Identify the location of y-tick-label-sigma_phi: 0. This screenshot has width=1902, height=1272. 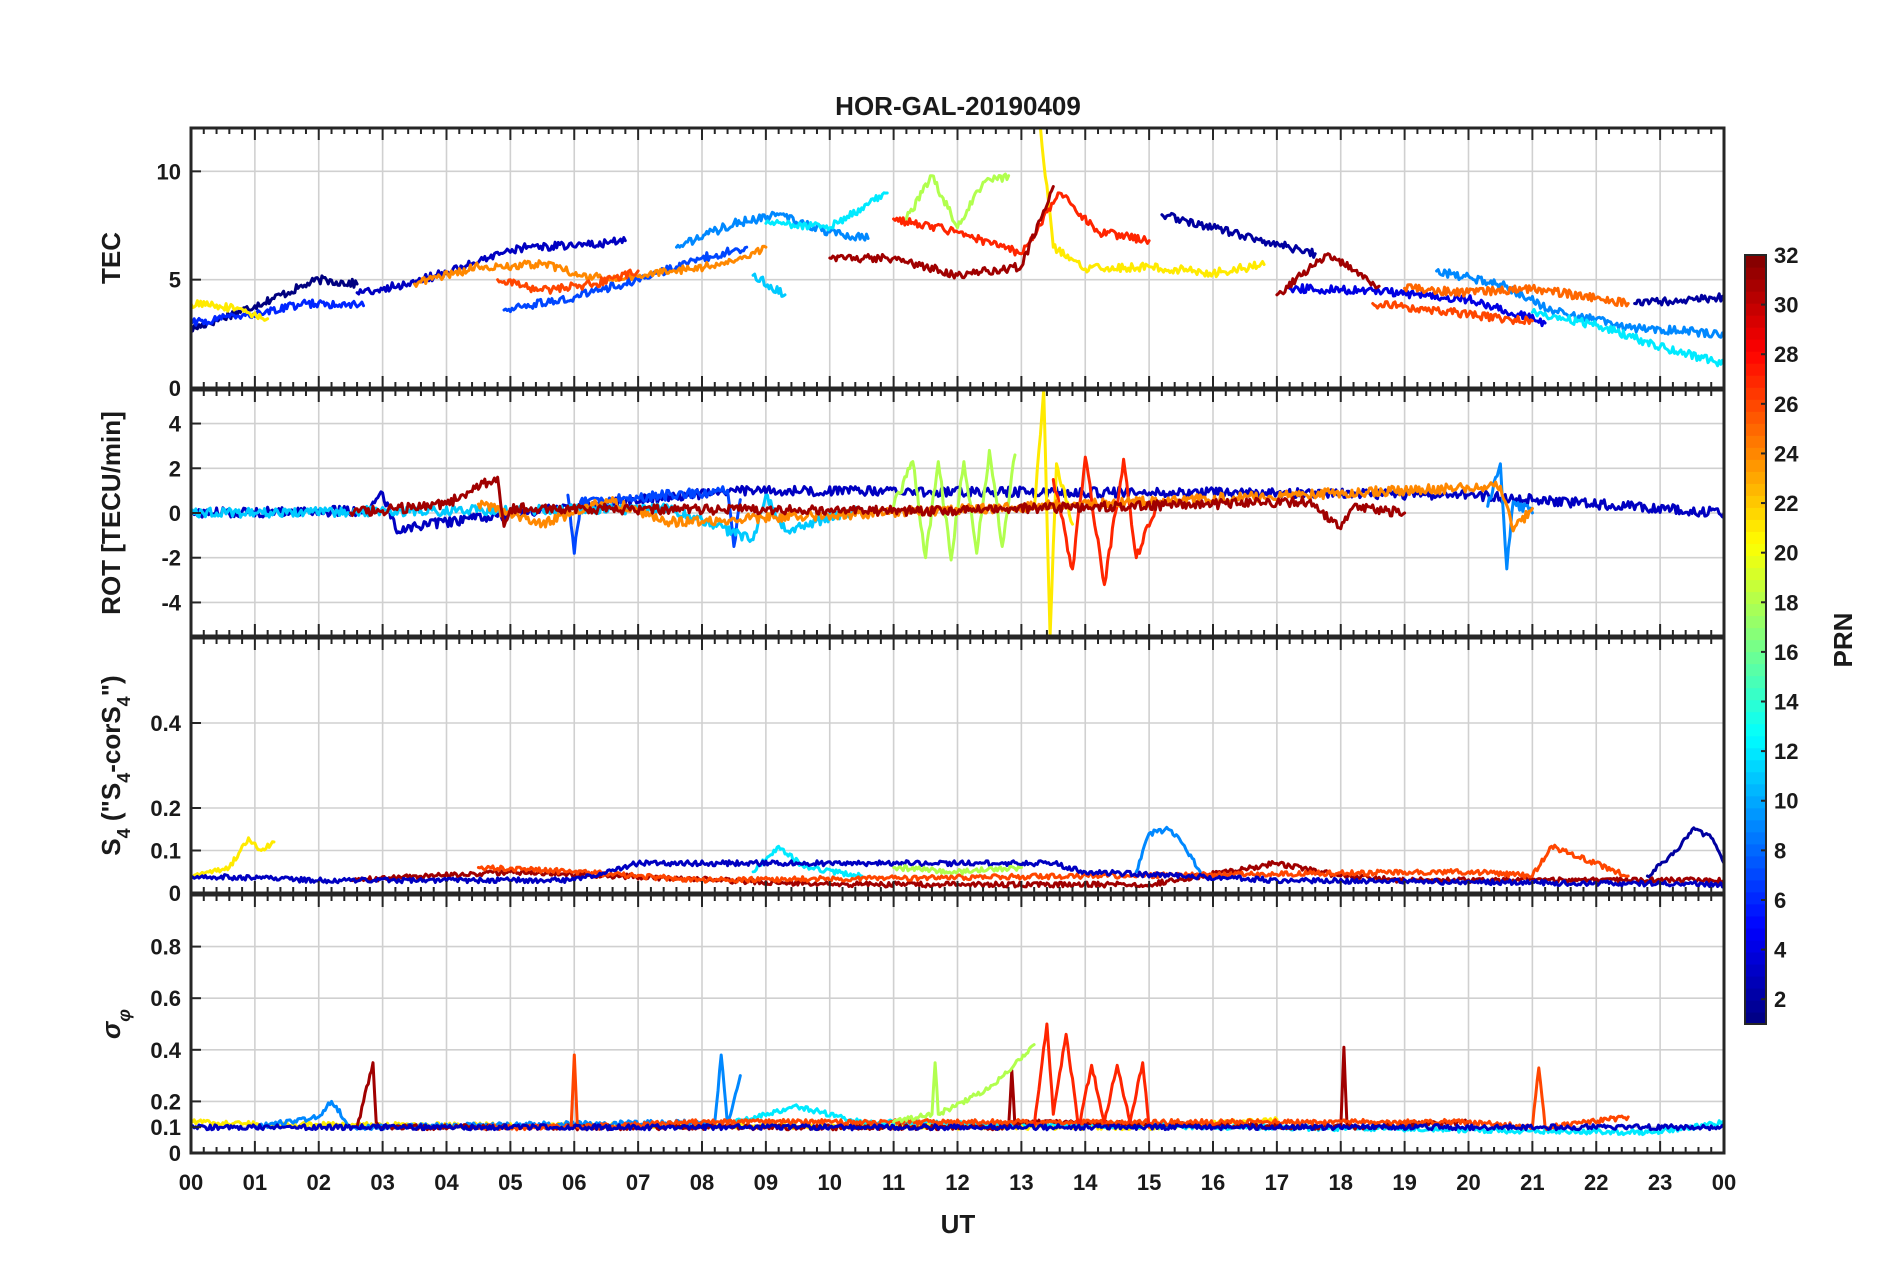
(175, 1153).